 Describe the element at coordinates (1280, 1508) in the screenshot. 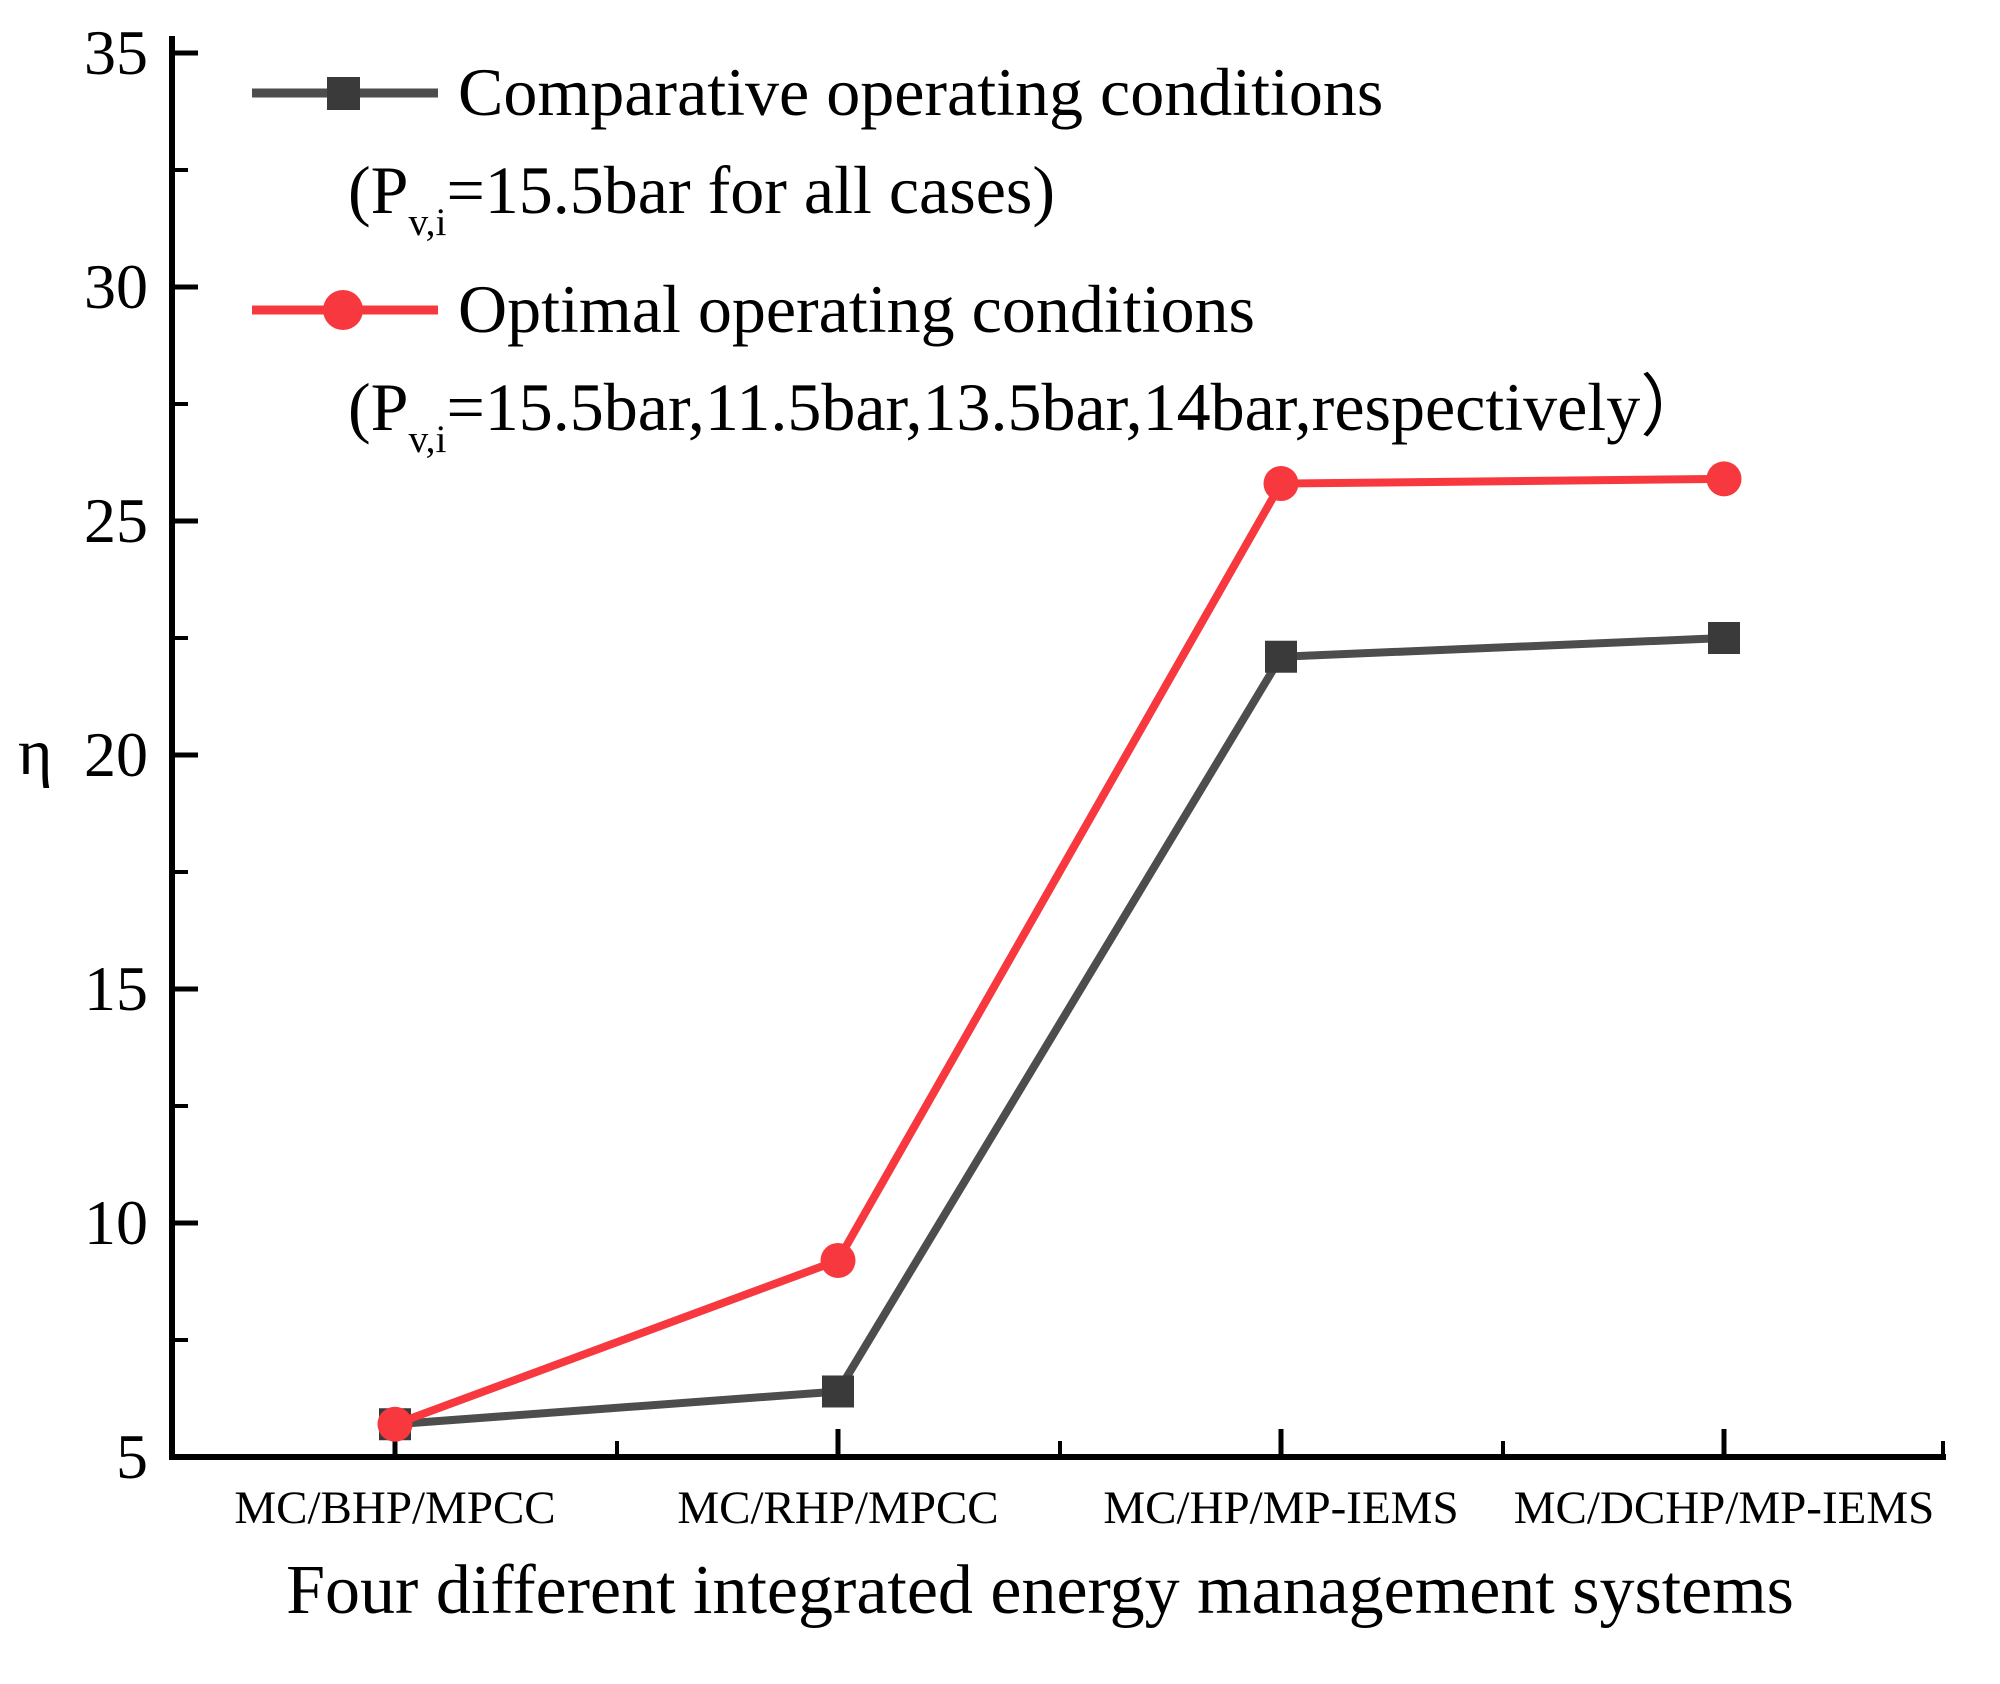

I see `x-category-label: MC/HP/MP-IEMS` at that location.